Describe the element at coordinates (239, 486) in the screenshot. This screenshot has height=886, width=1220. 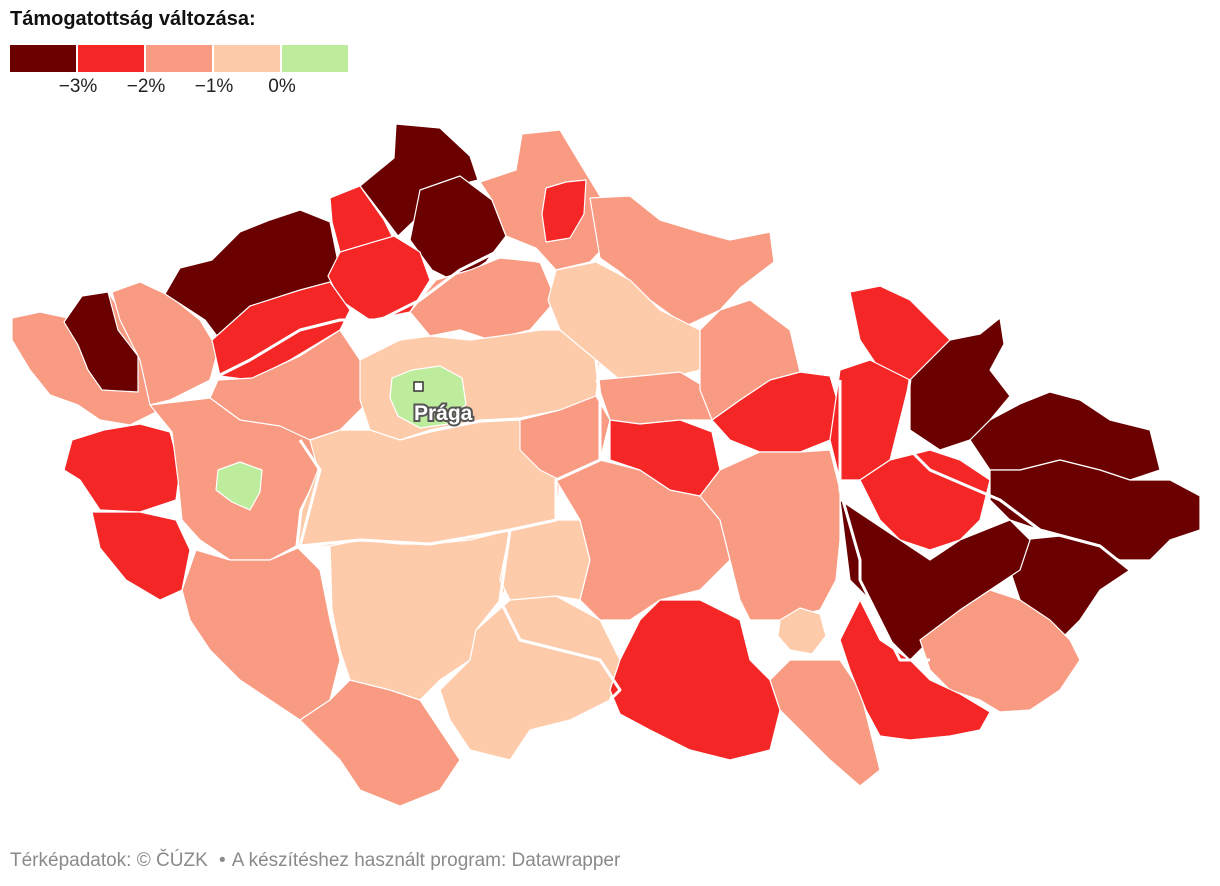
I see `district-plzen-city` at that location.